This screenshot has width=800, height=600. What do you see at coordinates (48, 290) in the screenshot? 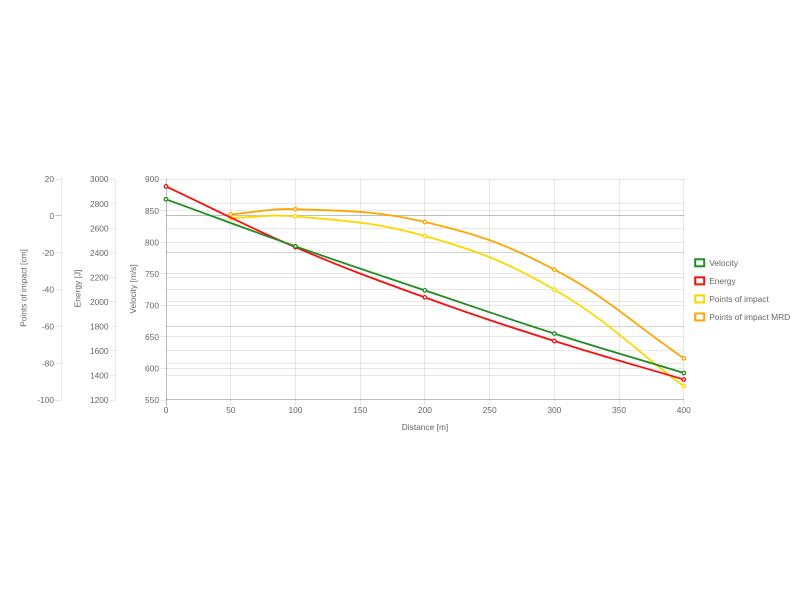
I see `svg-text: -40` at bounding box center [48, 290].